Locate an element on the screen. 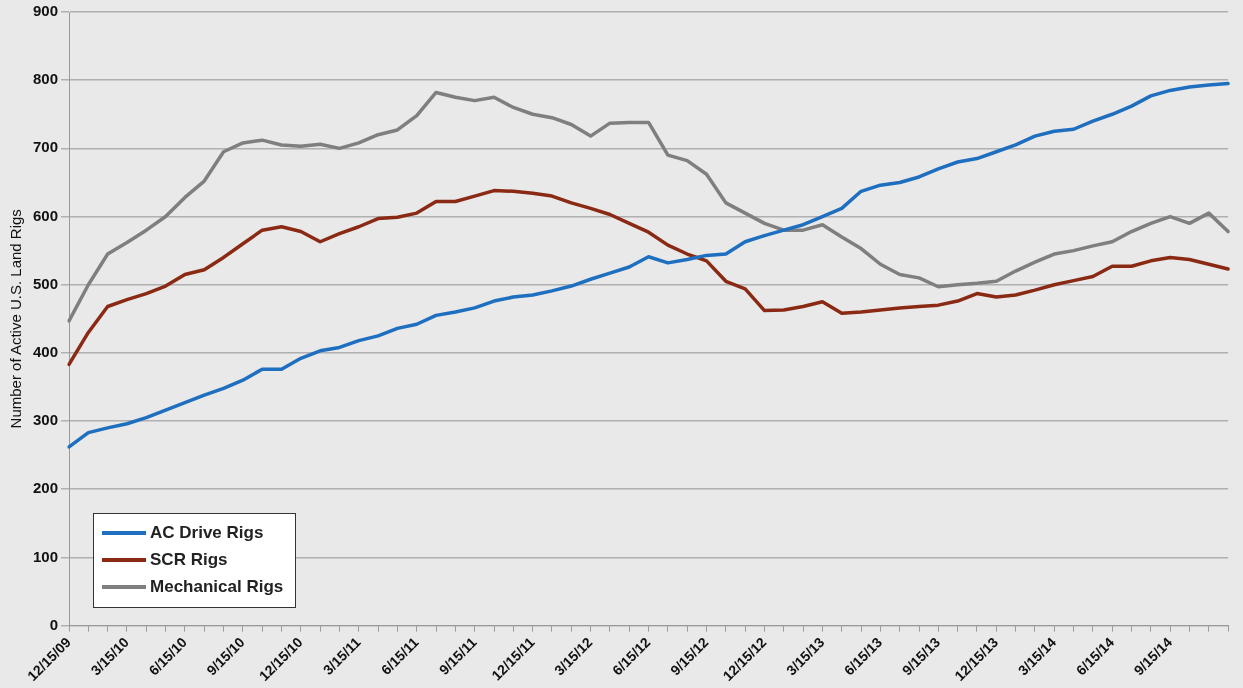 Image resolution: width=1243 pixels, height=688 pixels. y-tick-label: 200 is located at coordinates (46, 488).